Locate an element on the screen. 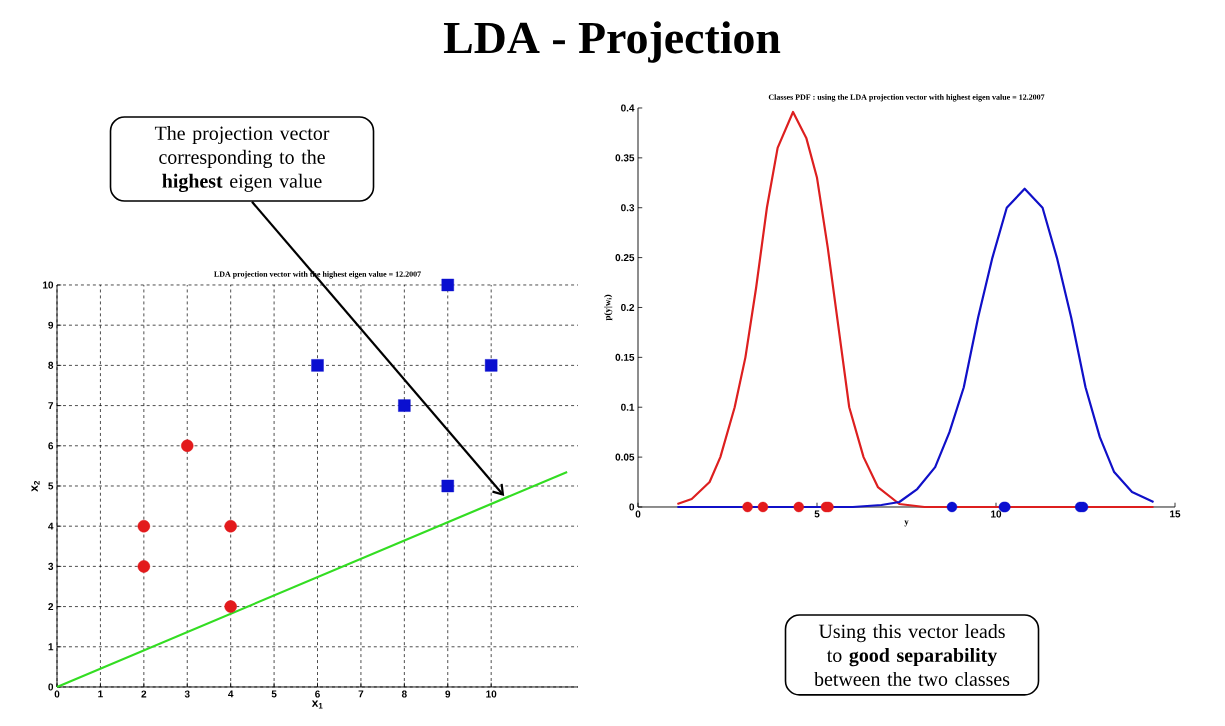  y-tick-label: 3 is located at coordinates (51, 566).